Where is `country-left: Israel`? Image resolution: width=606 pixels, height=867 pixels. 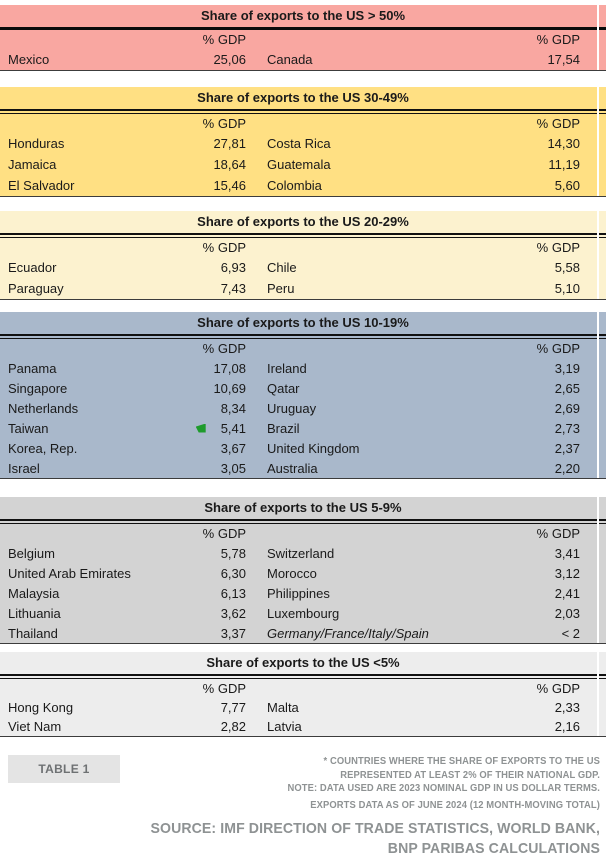
country-left: Israel is located at coordinates (24, 468).